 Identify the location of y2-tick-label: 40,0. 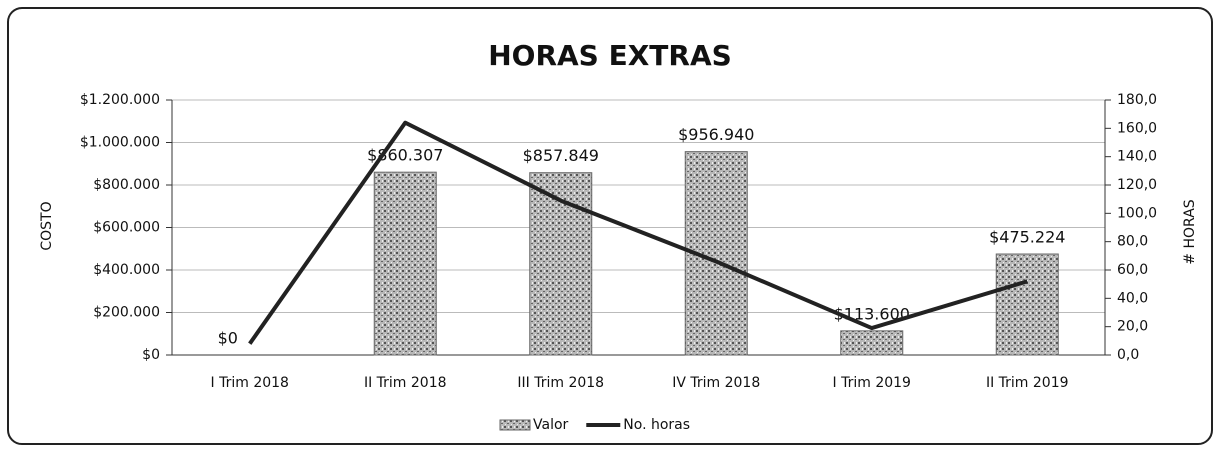
(1132, 298).